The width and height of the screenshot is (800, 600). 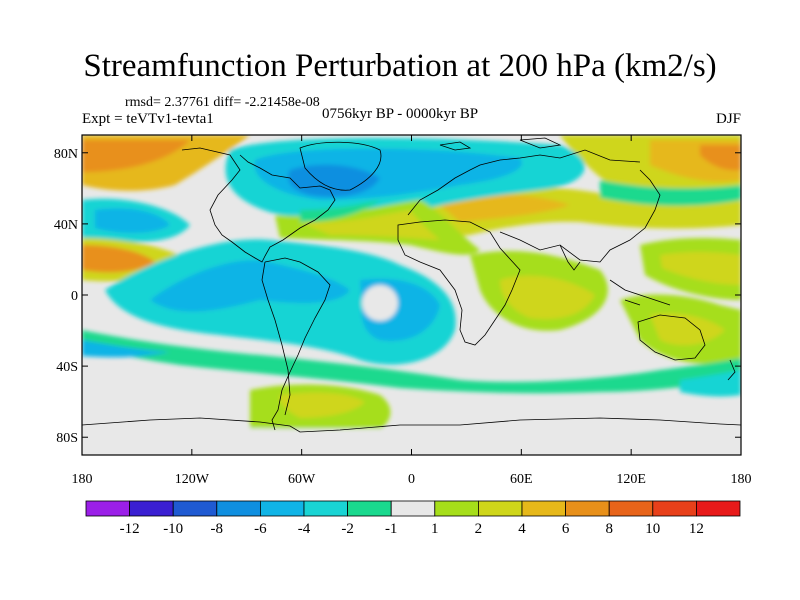 What do you see at coordinates (74, 296) in the screenshot?
I see `lat-tick-label: 0` at bounding box center [74, 296].